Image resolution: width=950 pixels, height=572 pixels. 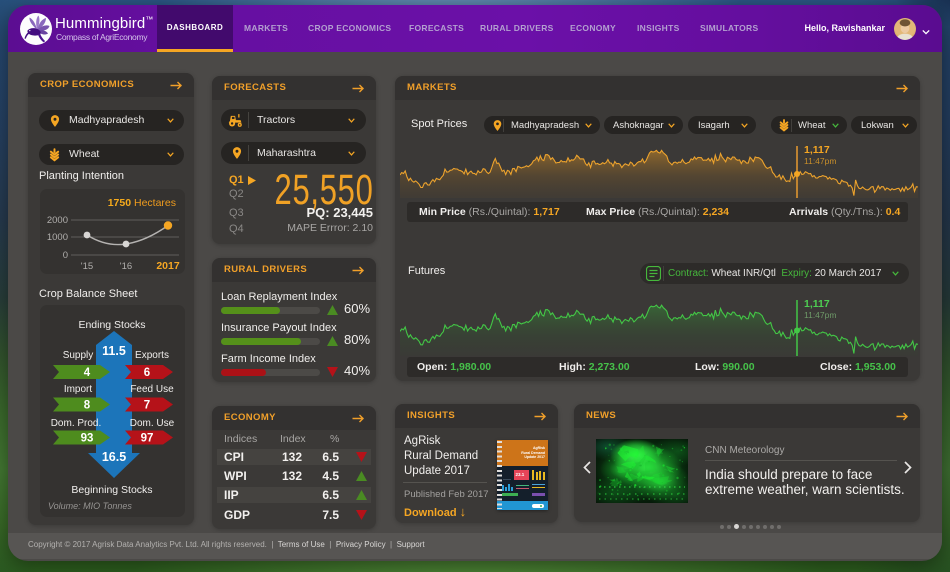 I want to click on svg-text: Supply, so click(x=78, y=355).